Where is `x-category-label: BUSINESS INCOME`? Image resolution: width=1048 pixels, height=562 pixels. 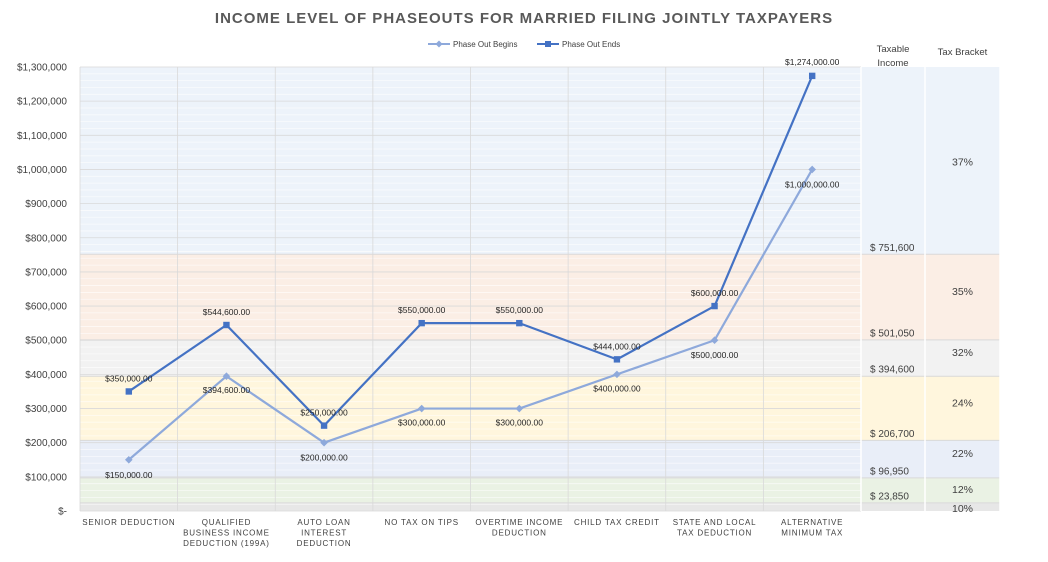 x-category-label: BUSINESS INCOME is located at coordinates (226, 533).